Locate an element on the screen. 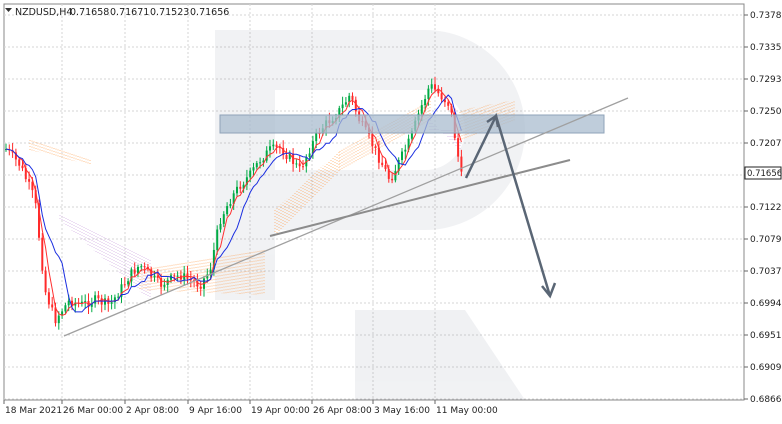  current-price-label: 0.71656 is located at coordinates (764, 174).